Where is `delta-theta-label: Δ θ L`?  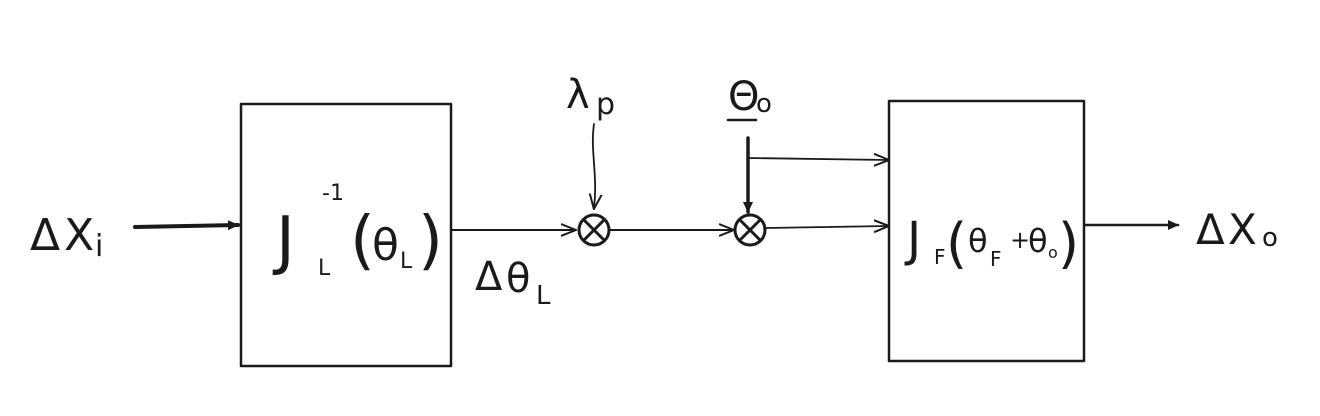 delta-theta-label: Δ θ L is located at coordinates (513, 282).